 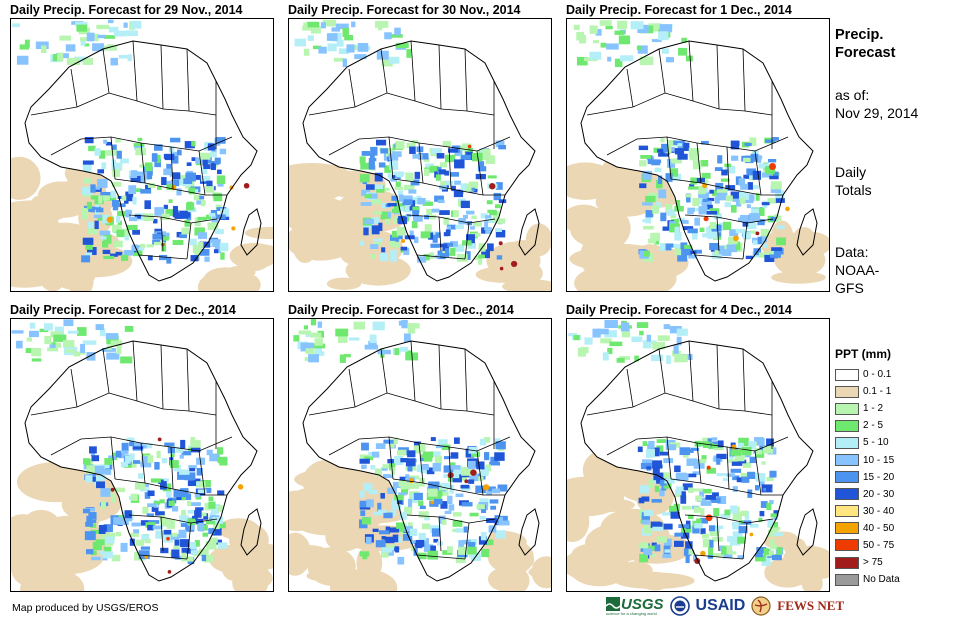 I want to click on forecast-panel-3: Daily Precip. Forecast for 1 Dec., 2014, so click(x=706, y=148).